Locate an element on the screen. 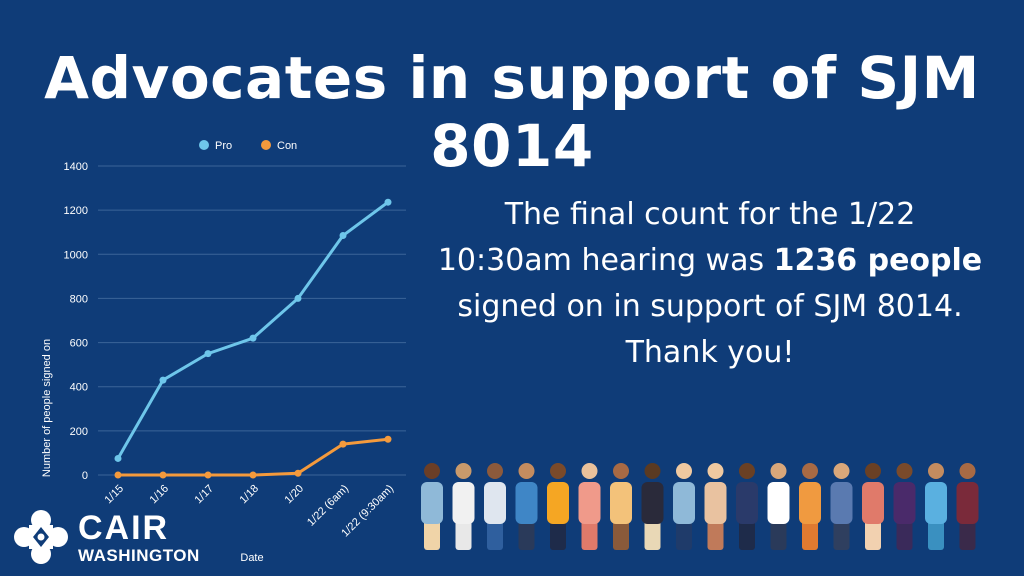 The width and height of the screenshot is (1024, 576). x-axis-label: Date is located at coordinates (251, 558).